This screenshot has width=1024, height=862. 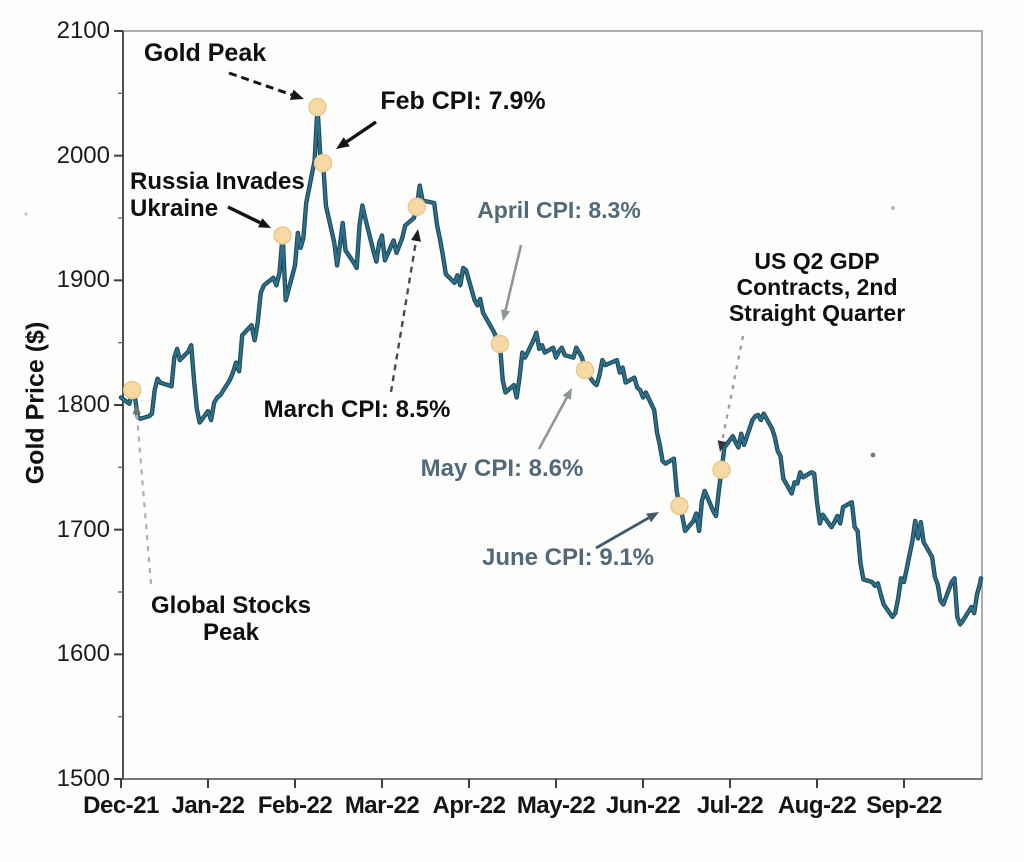 What do you see at coordinates (722, 446) in the screenshot?
I see `annotation-arrowhead-us-q2-gdp` at bounding box center [722, 446].